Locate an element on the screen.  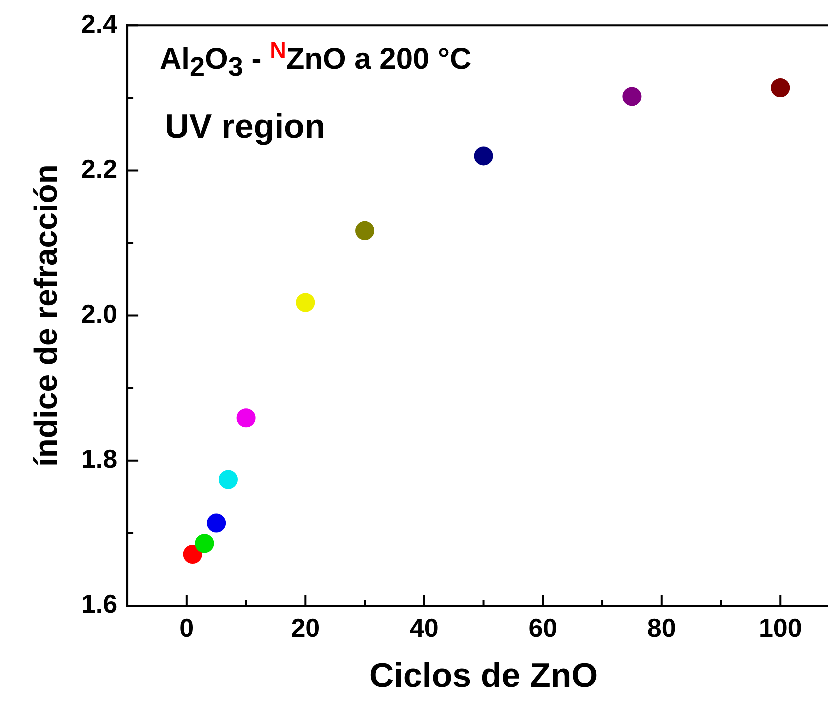
x-tick-label: 40 is located at coordinates (424, 627).